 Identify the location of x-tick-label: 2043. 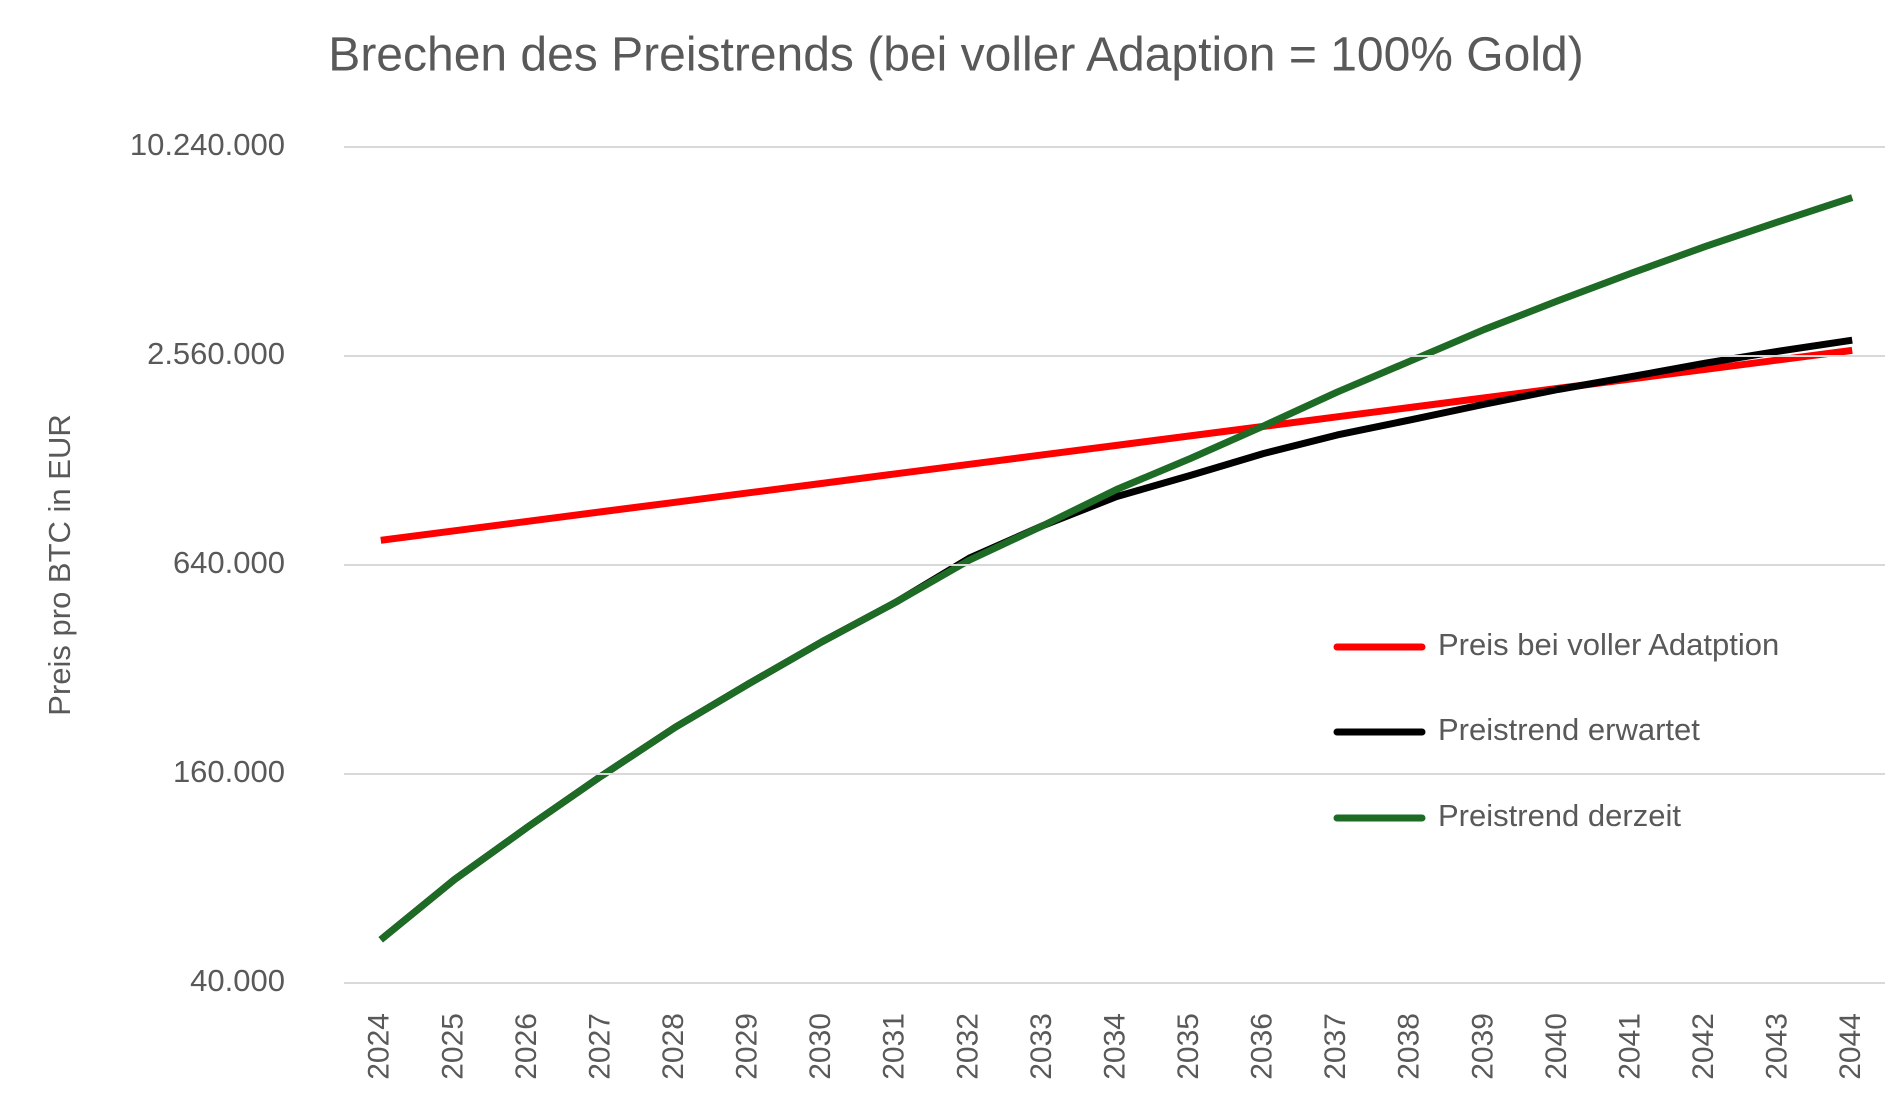
(1777, 1046).